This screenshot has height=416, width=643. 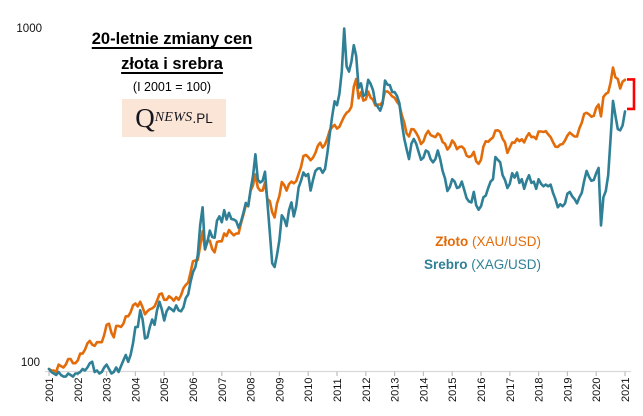 I want to click on y-axis-label-1000: 1000, so click(x=29, y=29).